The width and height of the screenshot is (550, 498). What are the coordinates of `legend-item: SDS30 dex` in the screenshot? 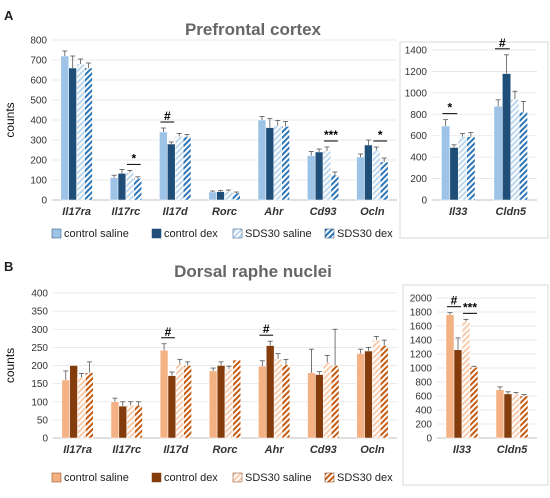 It's located at (358, 478).